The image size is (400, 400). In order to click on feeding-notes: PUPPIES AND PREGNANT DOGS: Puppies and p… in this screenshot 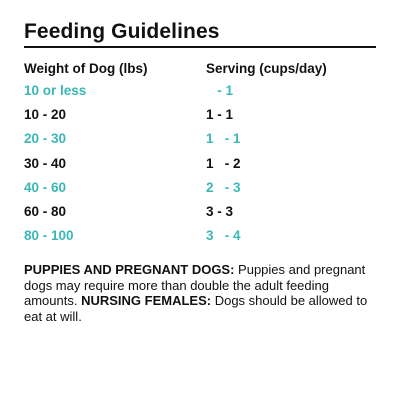, I will do `click(202, 293)`.